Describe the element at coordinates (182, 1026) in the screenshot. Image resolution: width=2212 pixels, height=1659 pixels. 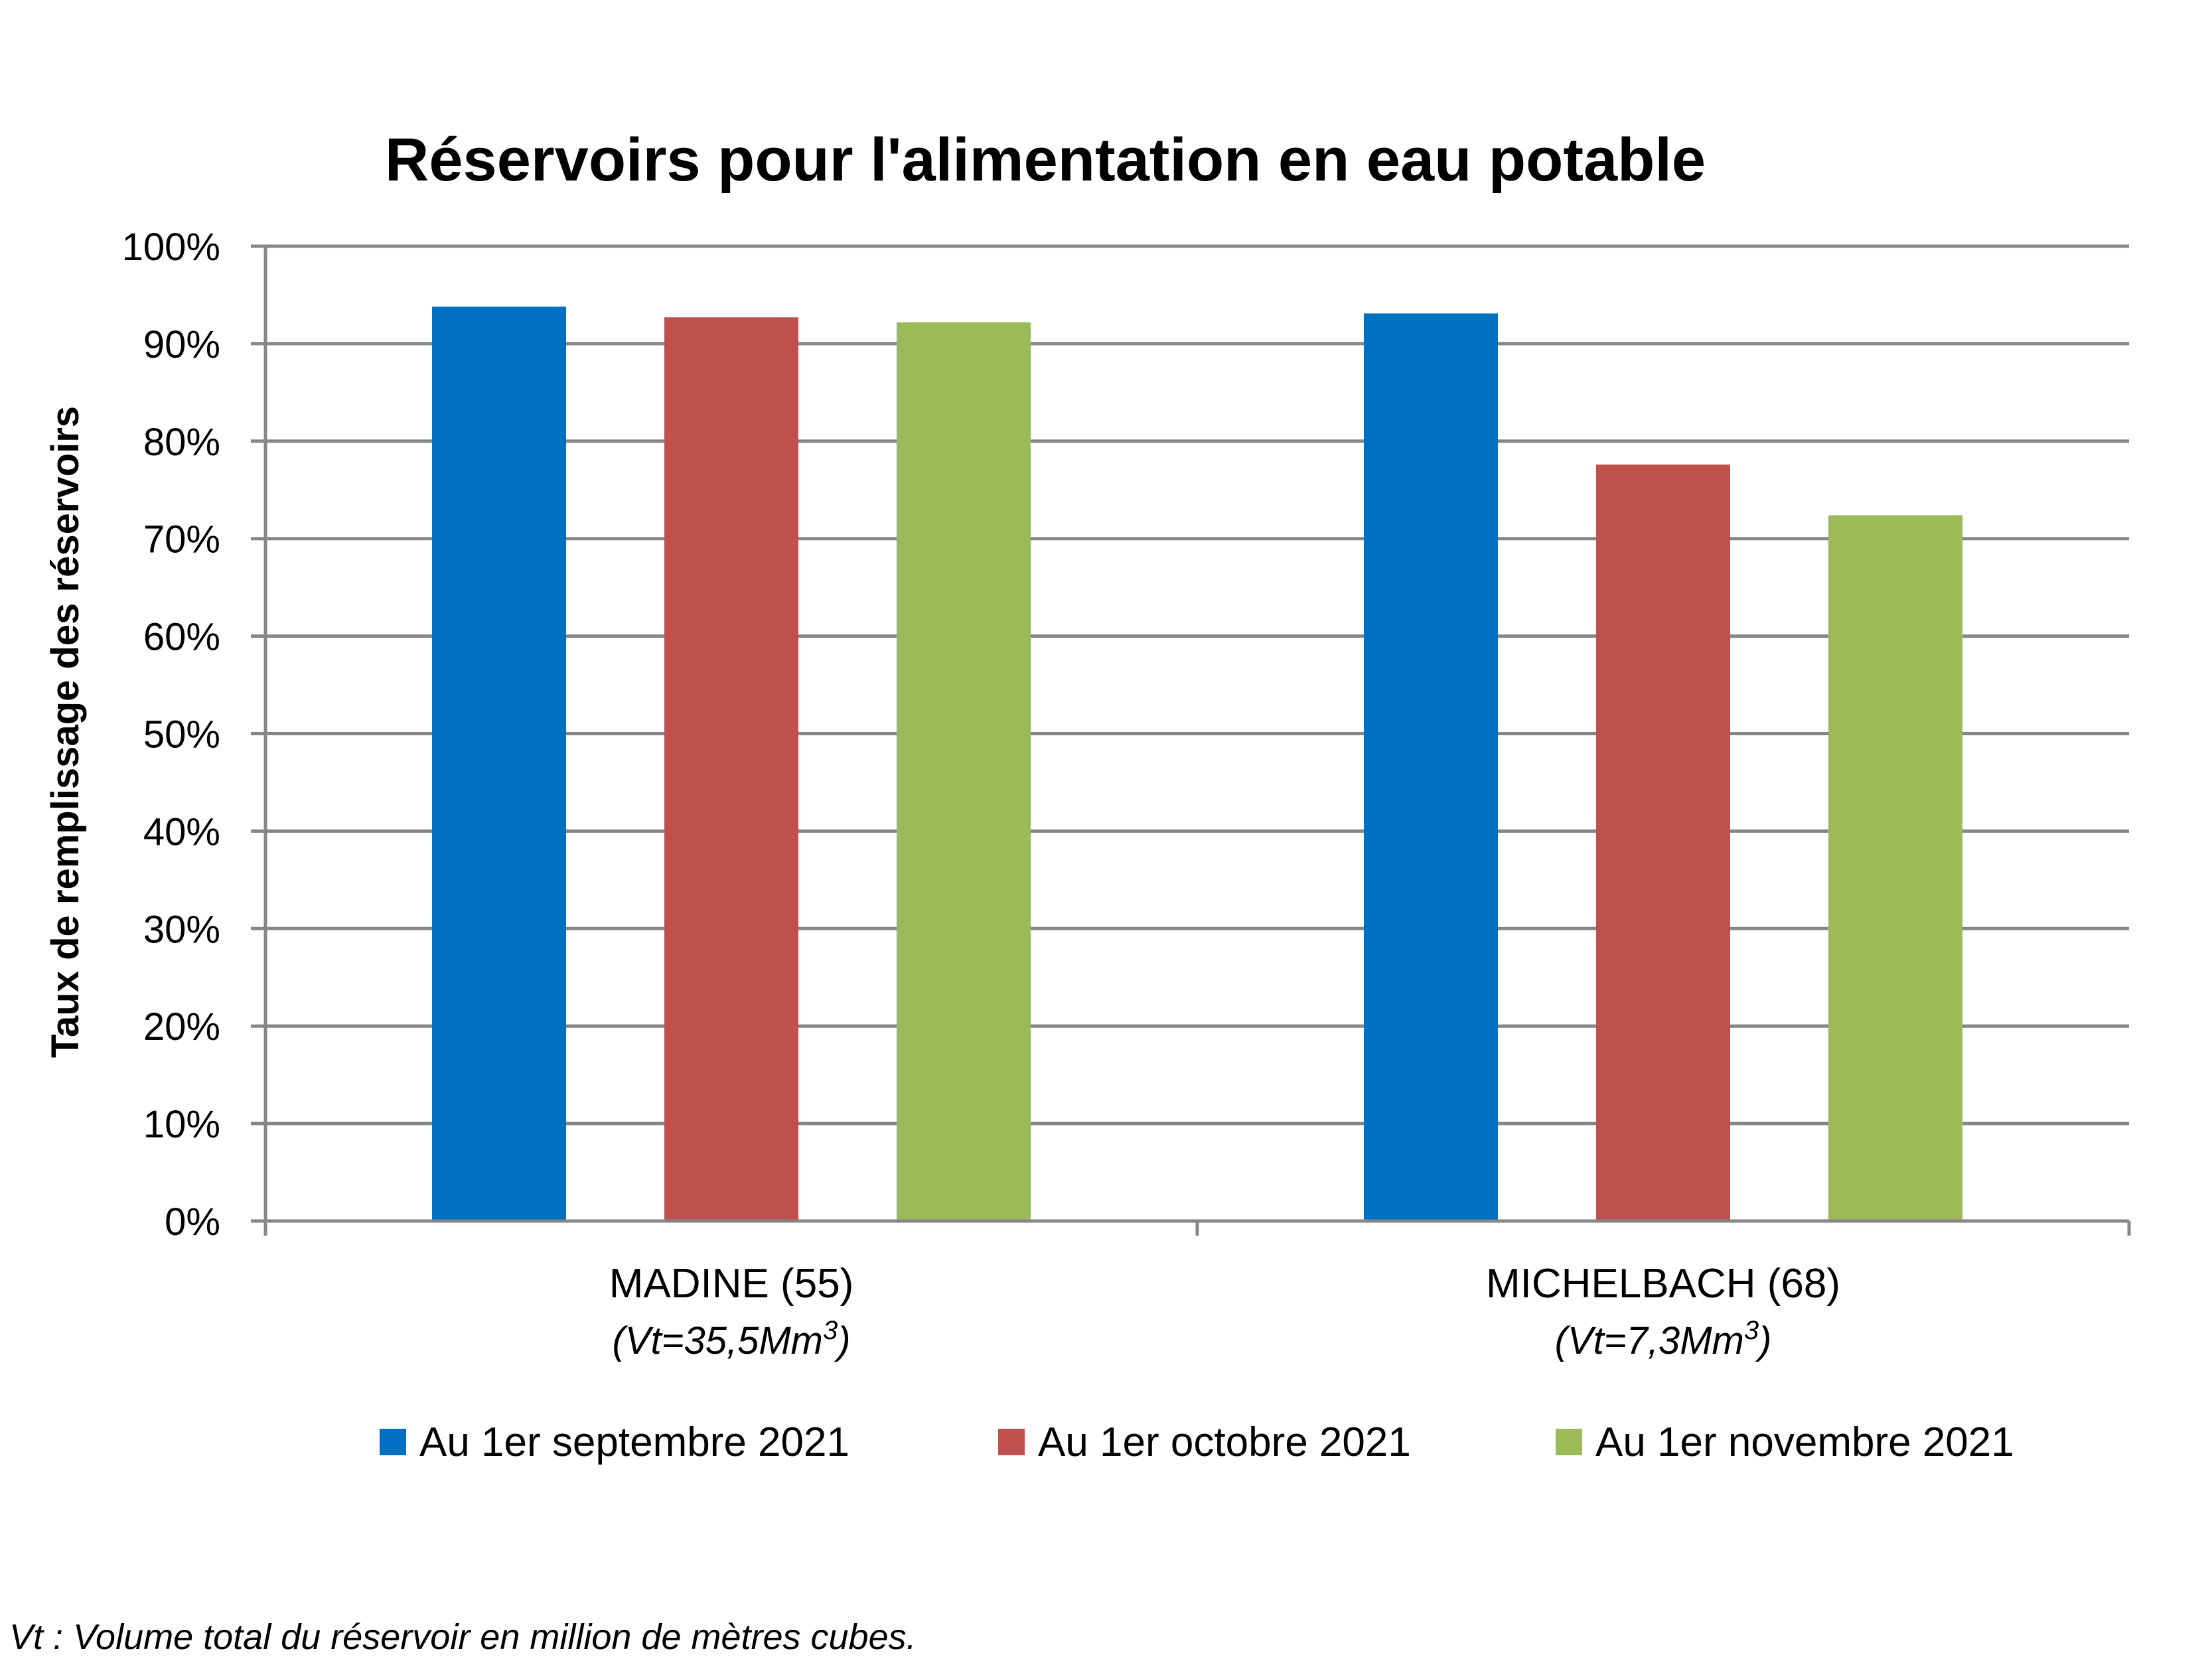
I see `y-tick-label: 20%` at that location.